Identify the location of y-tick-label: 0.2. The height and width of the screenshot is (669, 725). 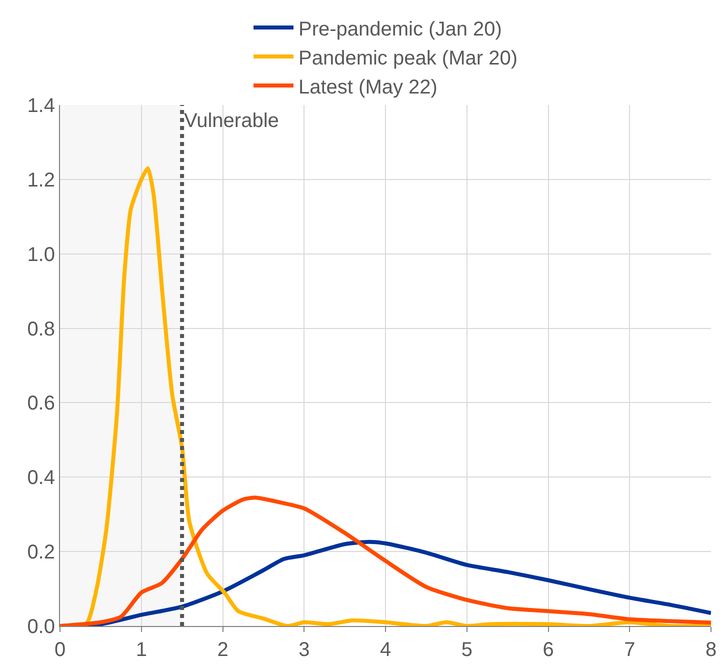
(41, 553).